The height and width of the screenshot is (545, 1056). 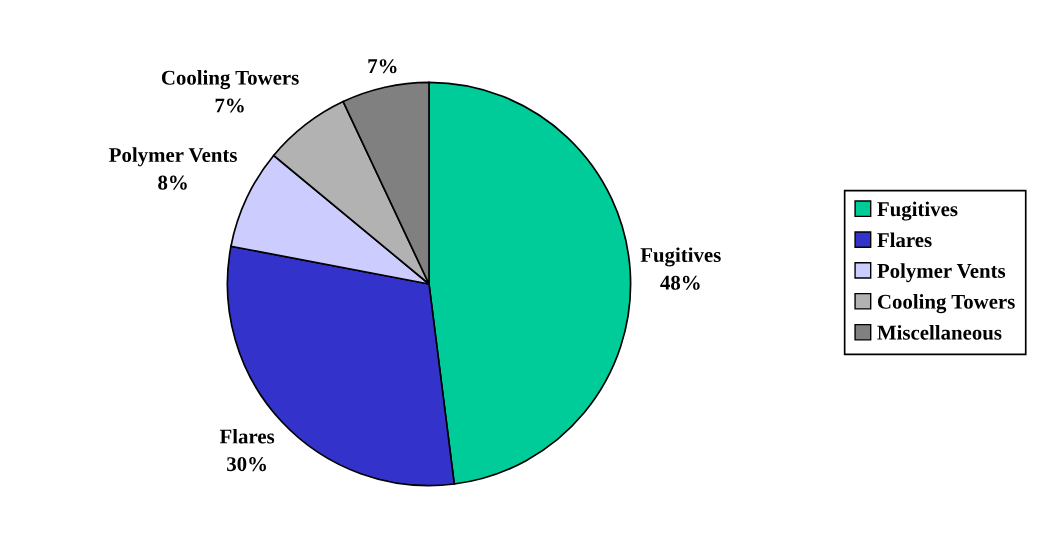 I want to click on data-label: Cooling Towers 7%, so click(x=230, y=91).